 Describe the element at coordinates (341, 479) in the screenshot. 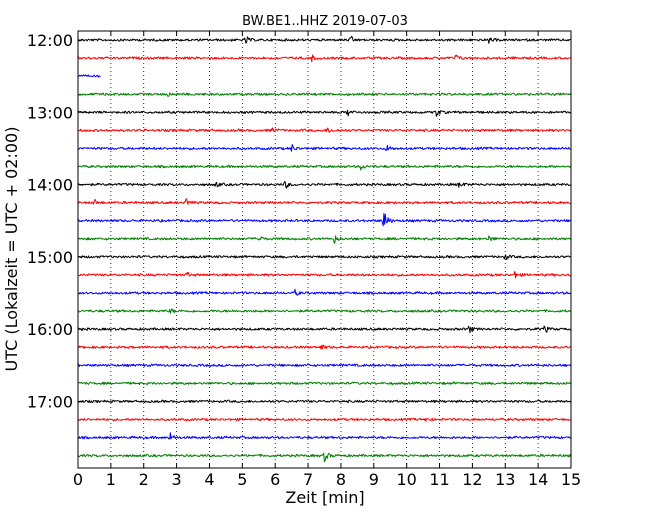

I see `x-tick-label: 8` at that location.